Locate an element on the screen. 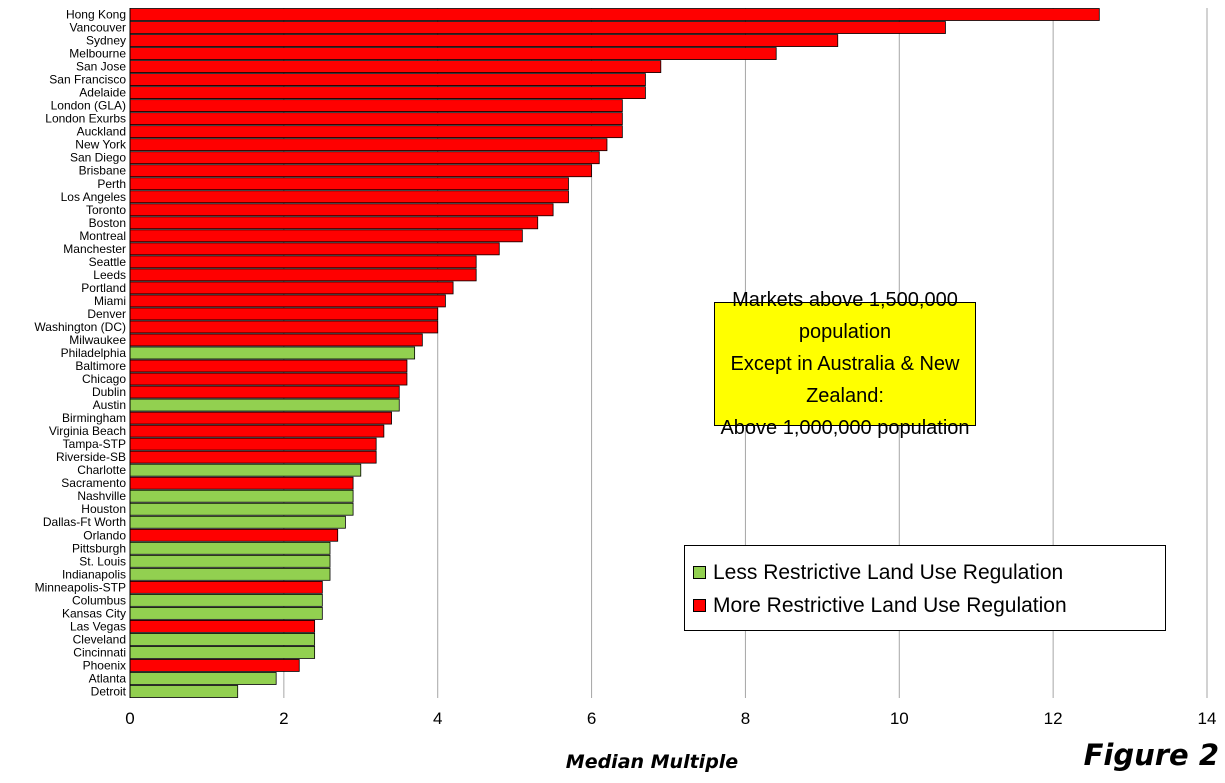 The width and height of the screenshot is (1225, 783). category-label: Adelaide is located at coordinates (102, 93).